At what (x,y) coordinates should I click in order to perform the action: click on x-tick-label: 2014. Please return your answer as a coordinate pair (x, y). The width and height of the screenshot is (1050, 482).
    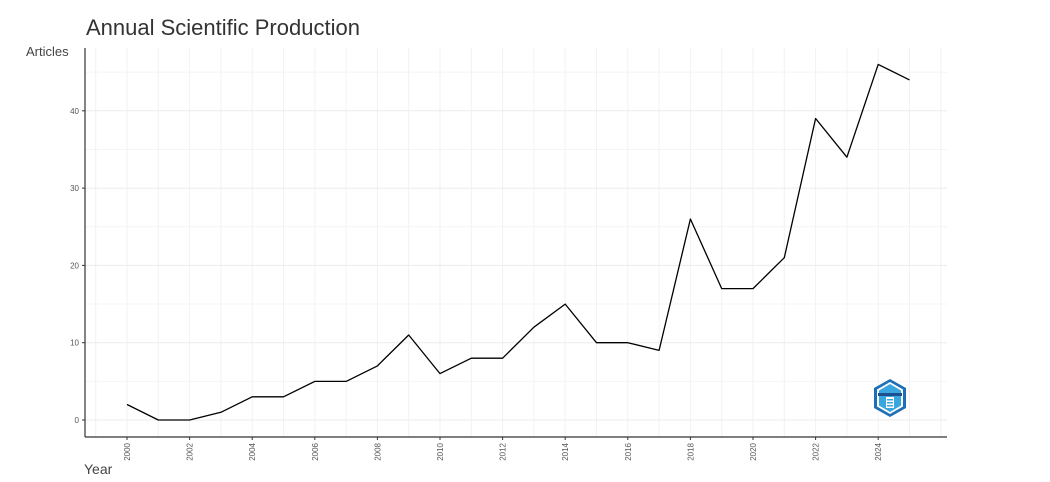
    Looking at the image, I should click on (565, 451).